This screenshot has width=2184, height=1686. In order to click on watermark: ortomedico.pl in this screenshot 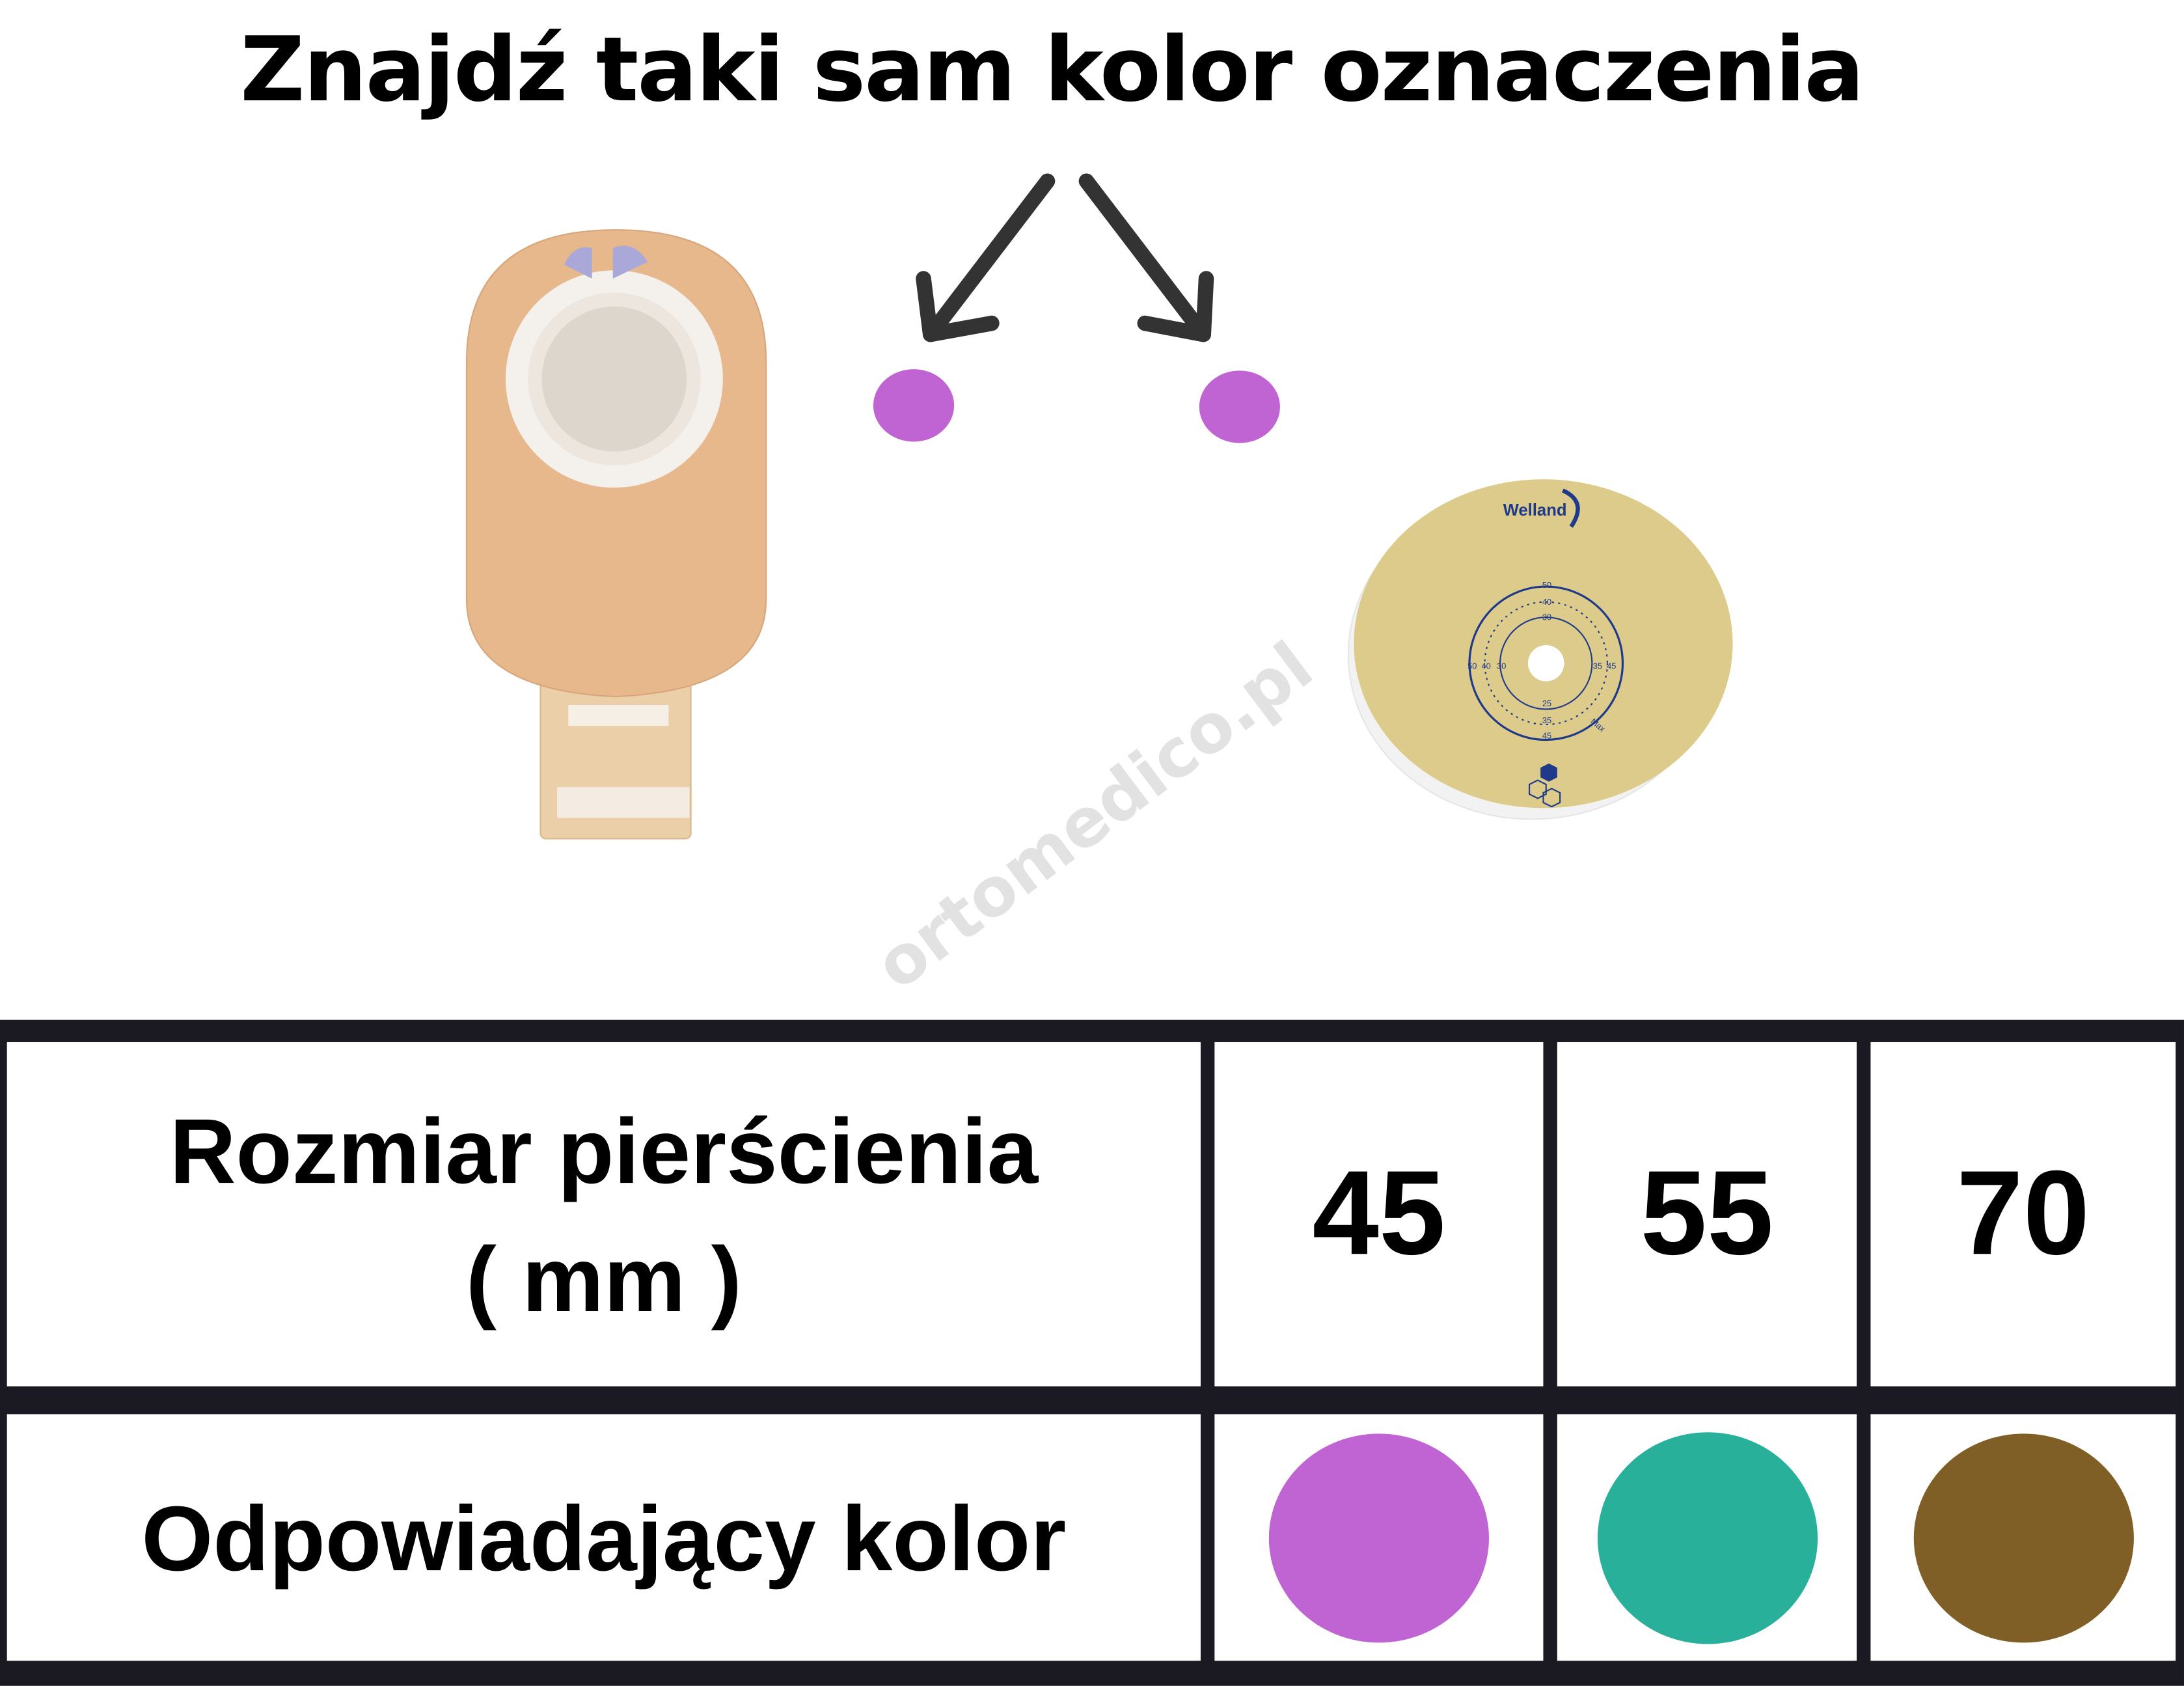, I will do `click(1094, 816)`.